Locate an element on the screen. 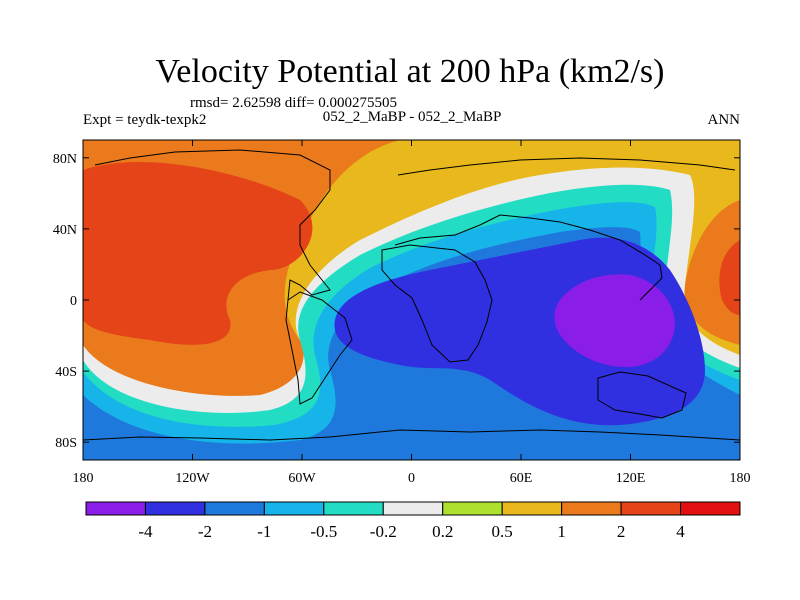 The image size is (800, 600). x-tick-label: 60E is located at coordinates (521, 478).